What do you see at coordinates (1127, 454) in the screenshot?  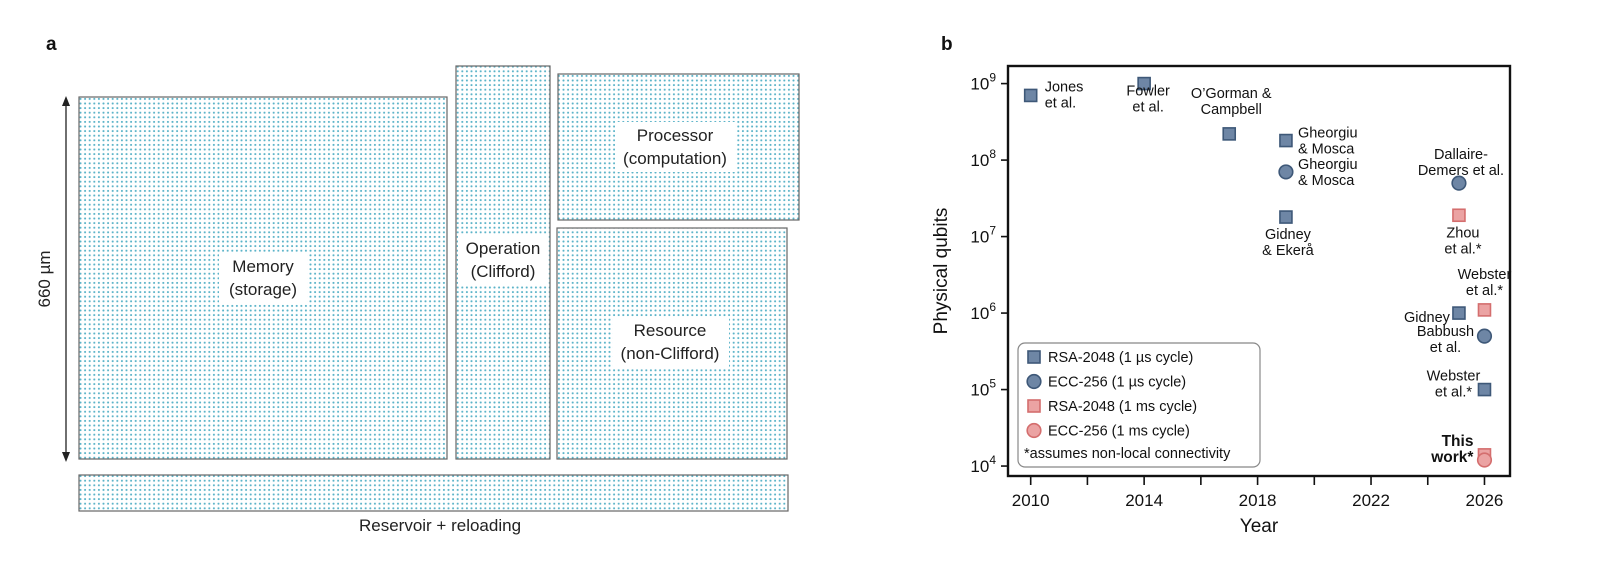 I see `legend-note: *assumes non-local connectivity` at bounding box center [1127, 454].